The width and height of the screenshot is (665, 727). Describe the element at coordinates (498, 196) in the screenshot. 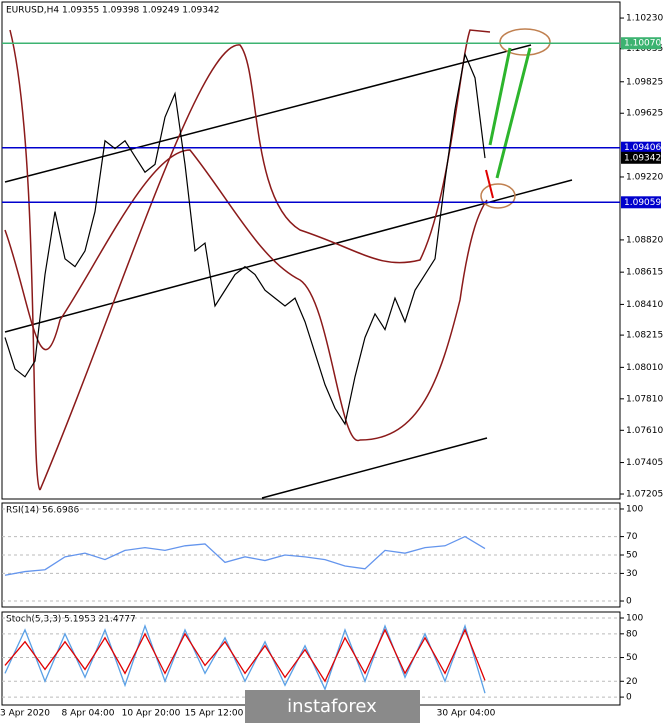

I see `support-ellipse` at that location.